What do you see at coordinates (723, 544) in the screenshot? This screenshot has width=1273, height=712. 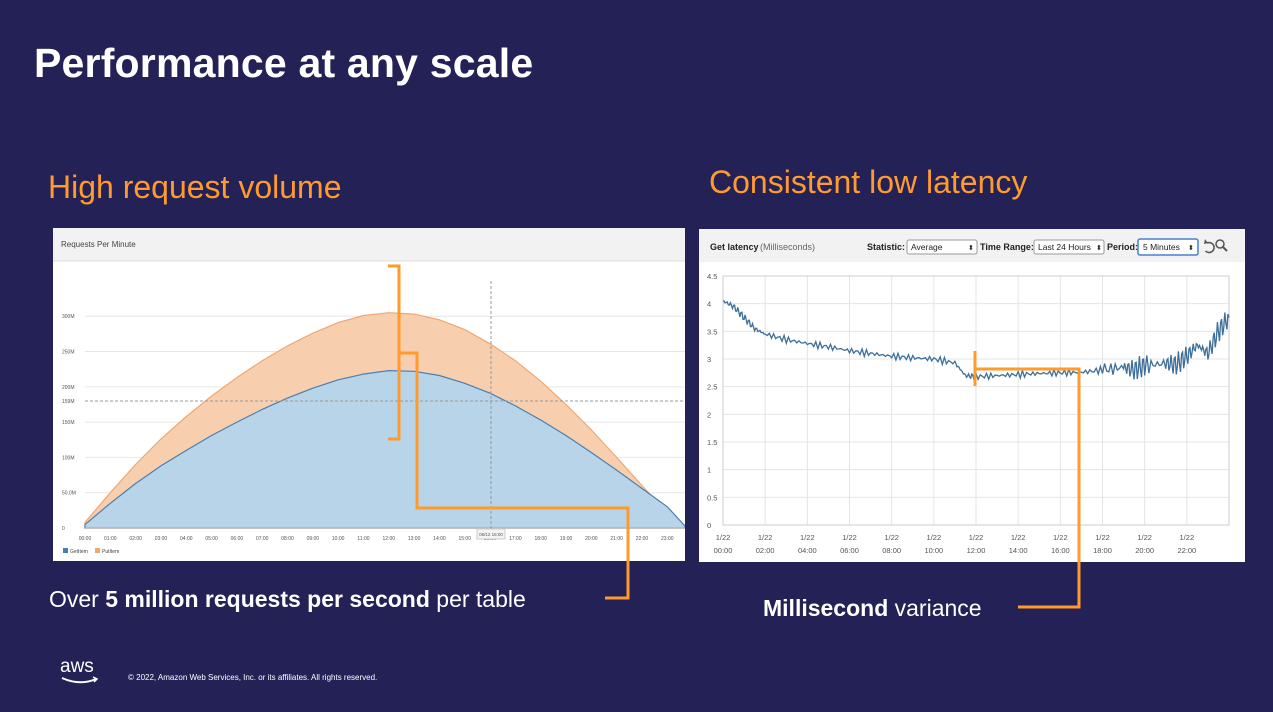 I see `lat-x-tick: 1/22 00:00` at bounding box center [723, 544].